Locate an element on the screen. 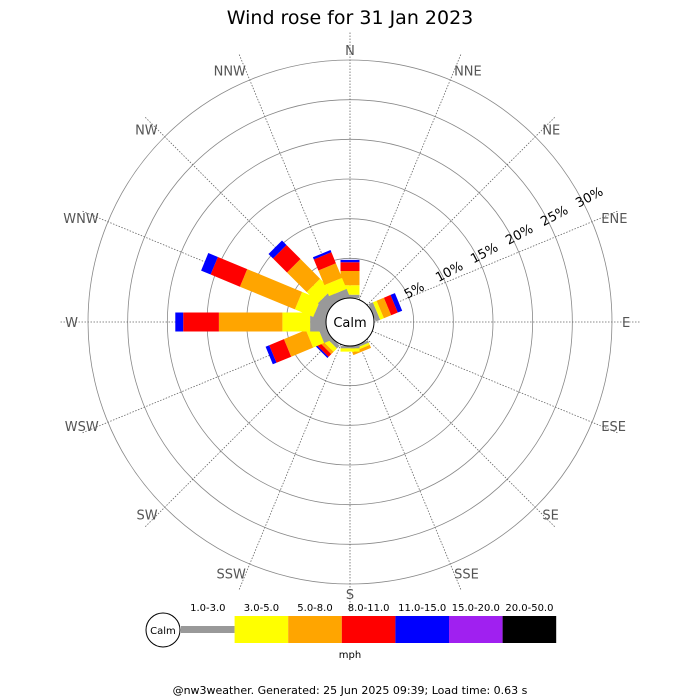 Image resolution: width=700 pixels, height=700 pixels. spoke-se is located at coordinates (461, 433).